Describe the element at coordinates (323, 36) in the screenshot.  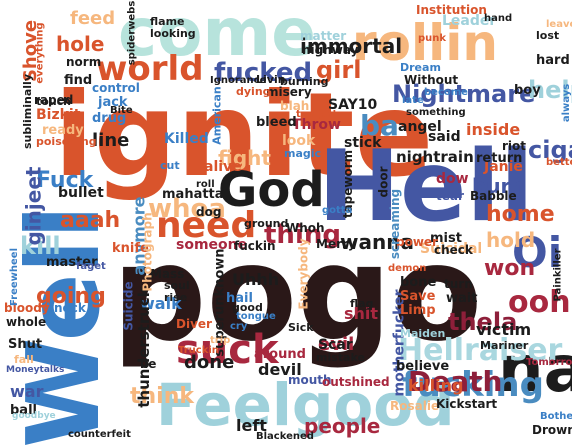
I see `word: matter` at that location.